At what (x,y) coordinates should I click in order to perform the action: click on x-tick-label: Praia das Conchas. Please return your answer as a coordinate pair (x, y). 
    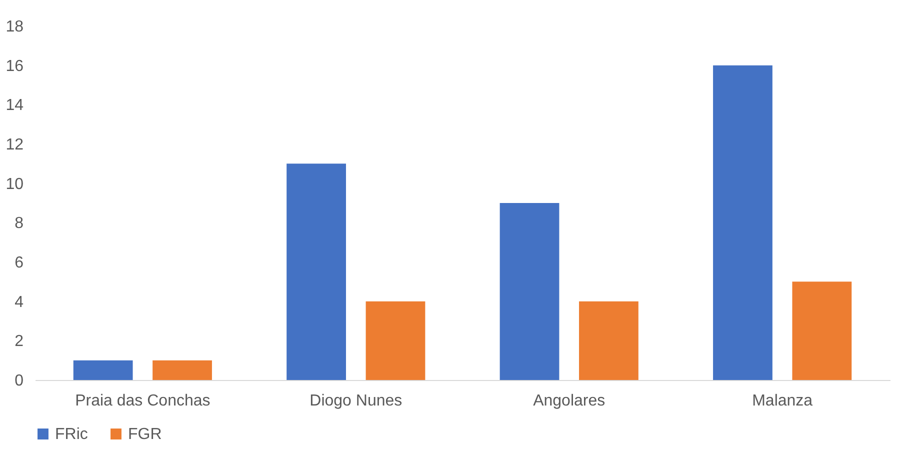
    Looking at the image, I should click on (142, 401).